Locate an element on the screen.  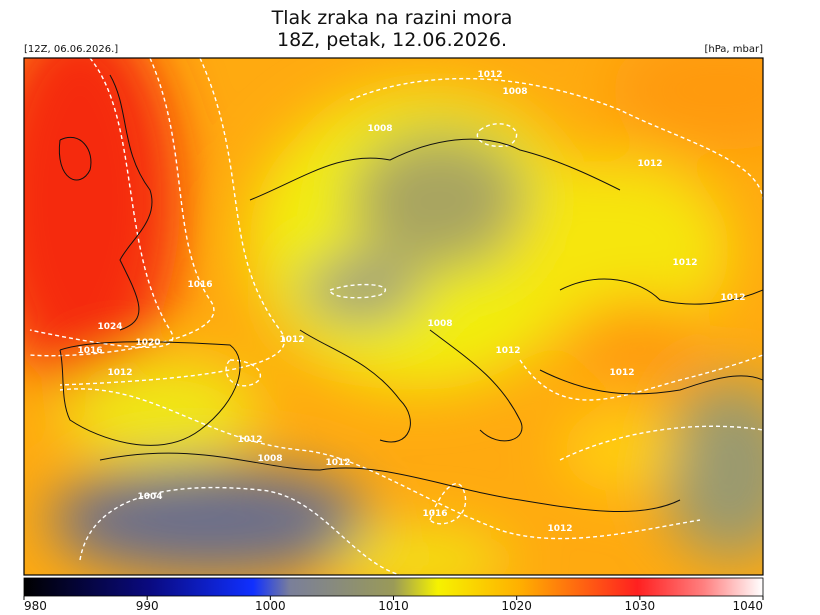
colorbar-tick-label: 1000 is located at coordinates (270, 606).